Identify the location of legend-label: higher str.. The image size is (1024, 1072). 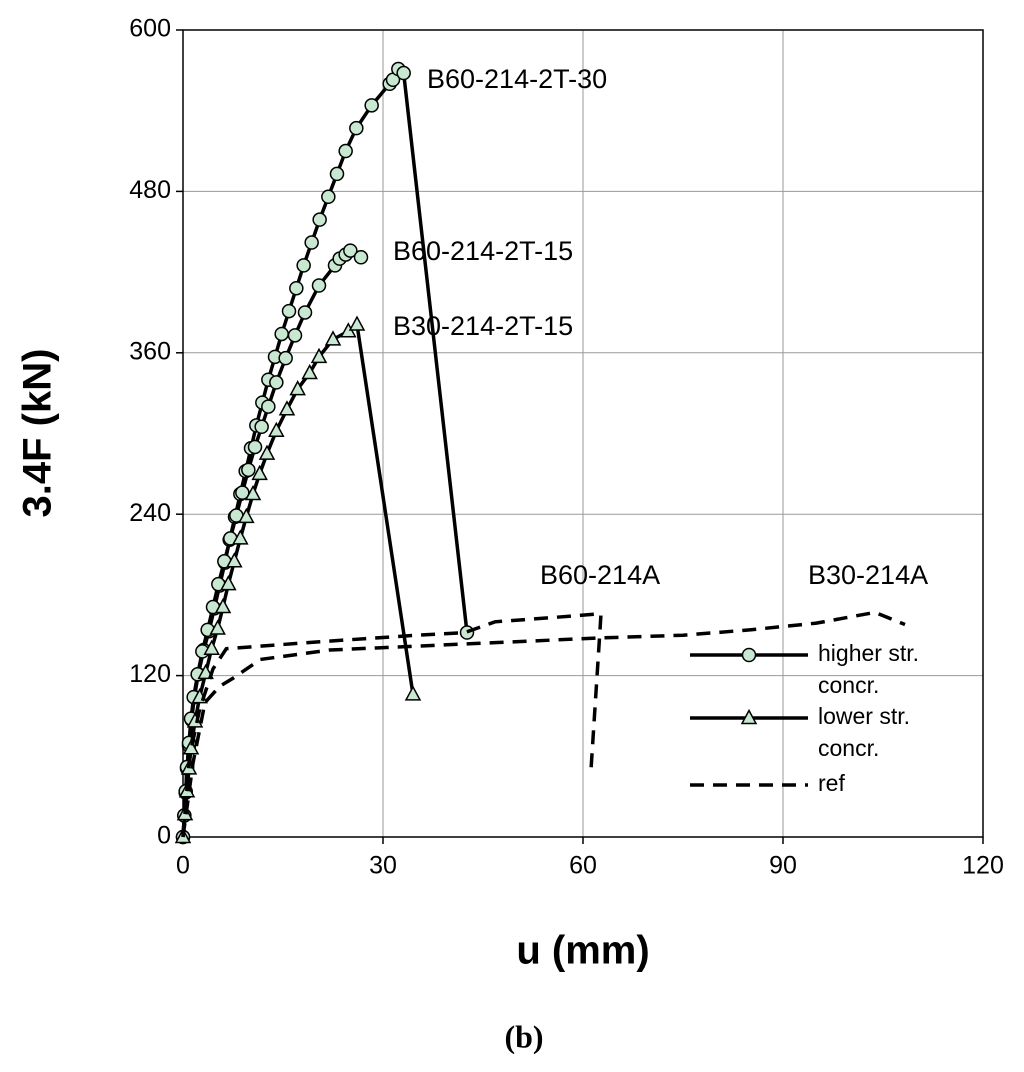
(868, 653).